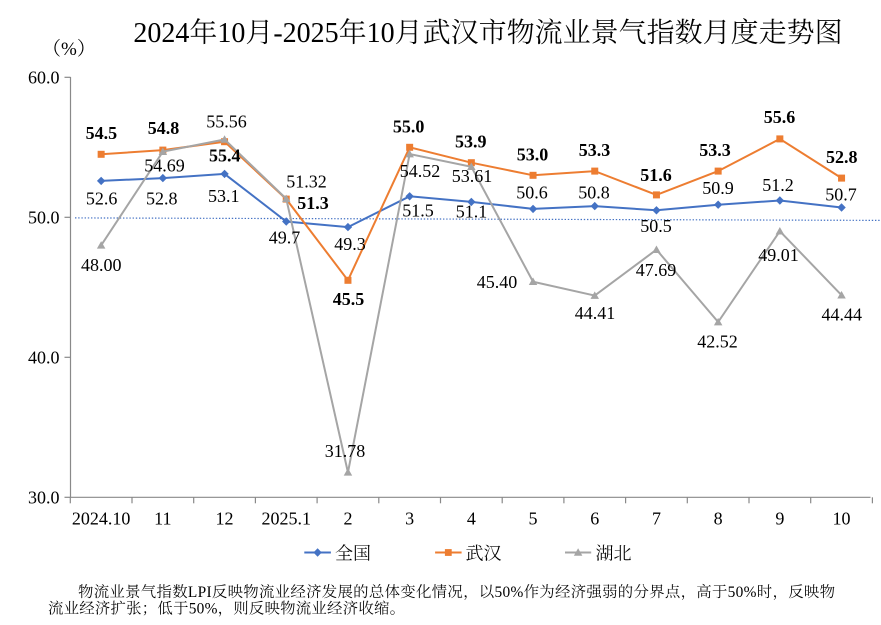 This screenshot has height=625, width=881. I want to click on svg-text: 55.6, so click(780, 117).